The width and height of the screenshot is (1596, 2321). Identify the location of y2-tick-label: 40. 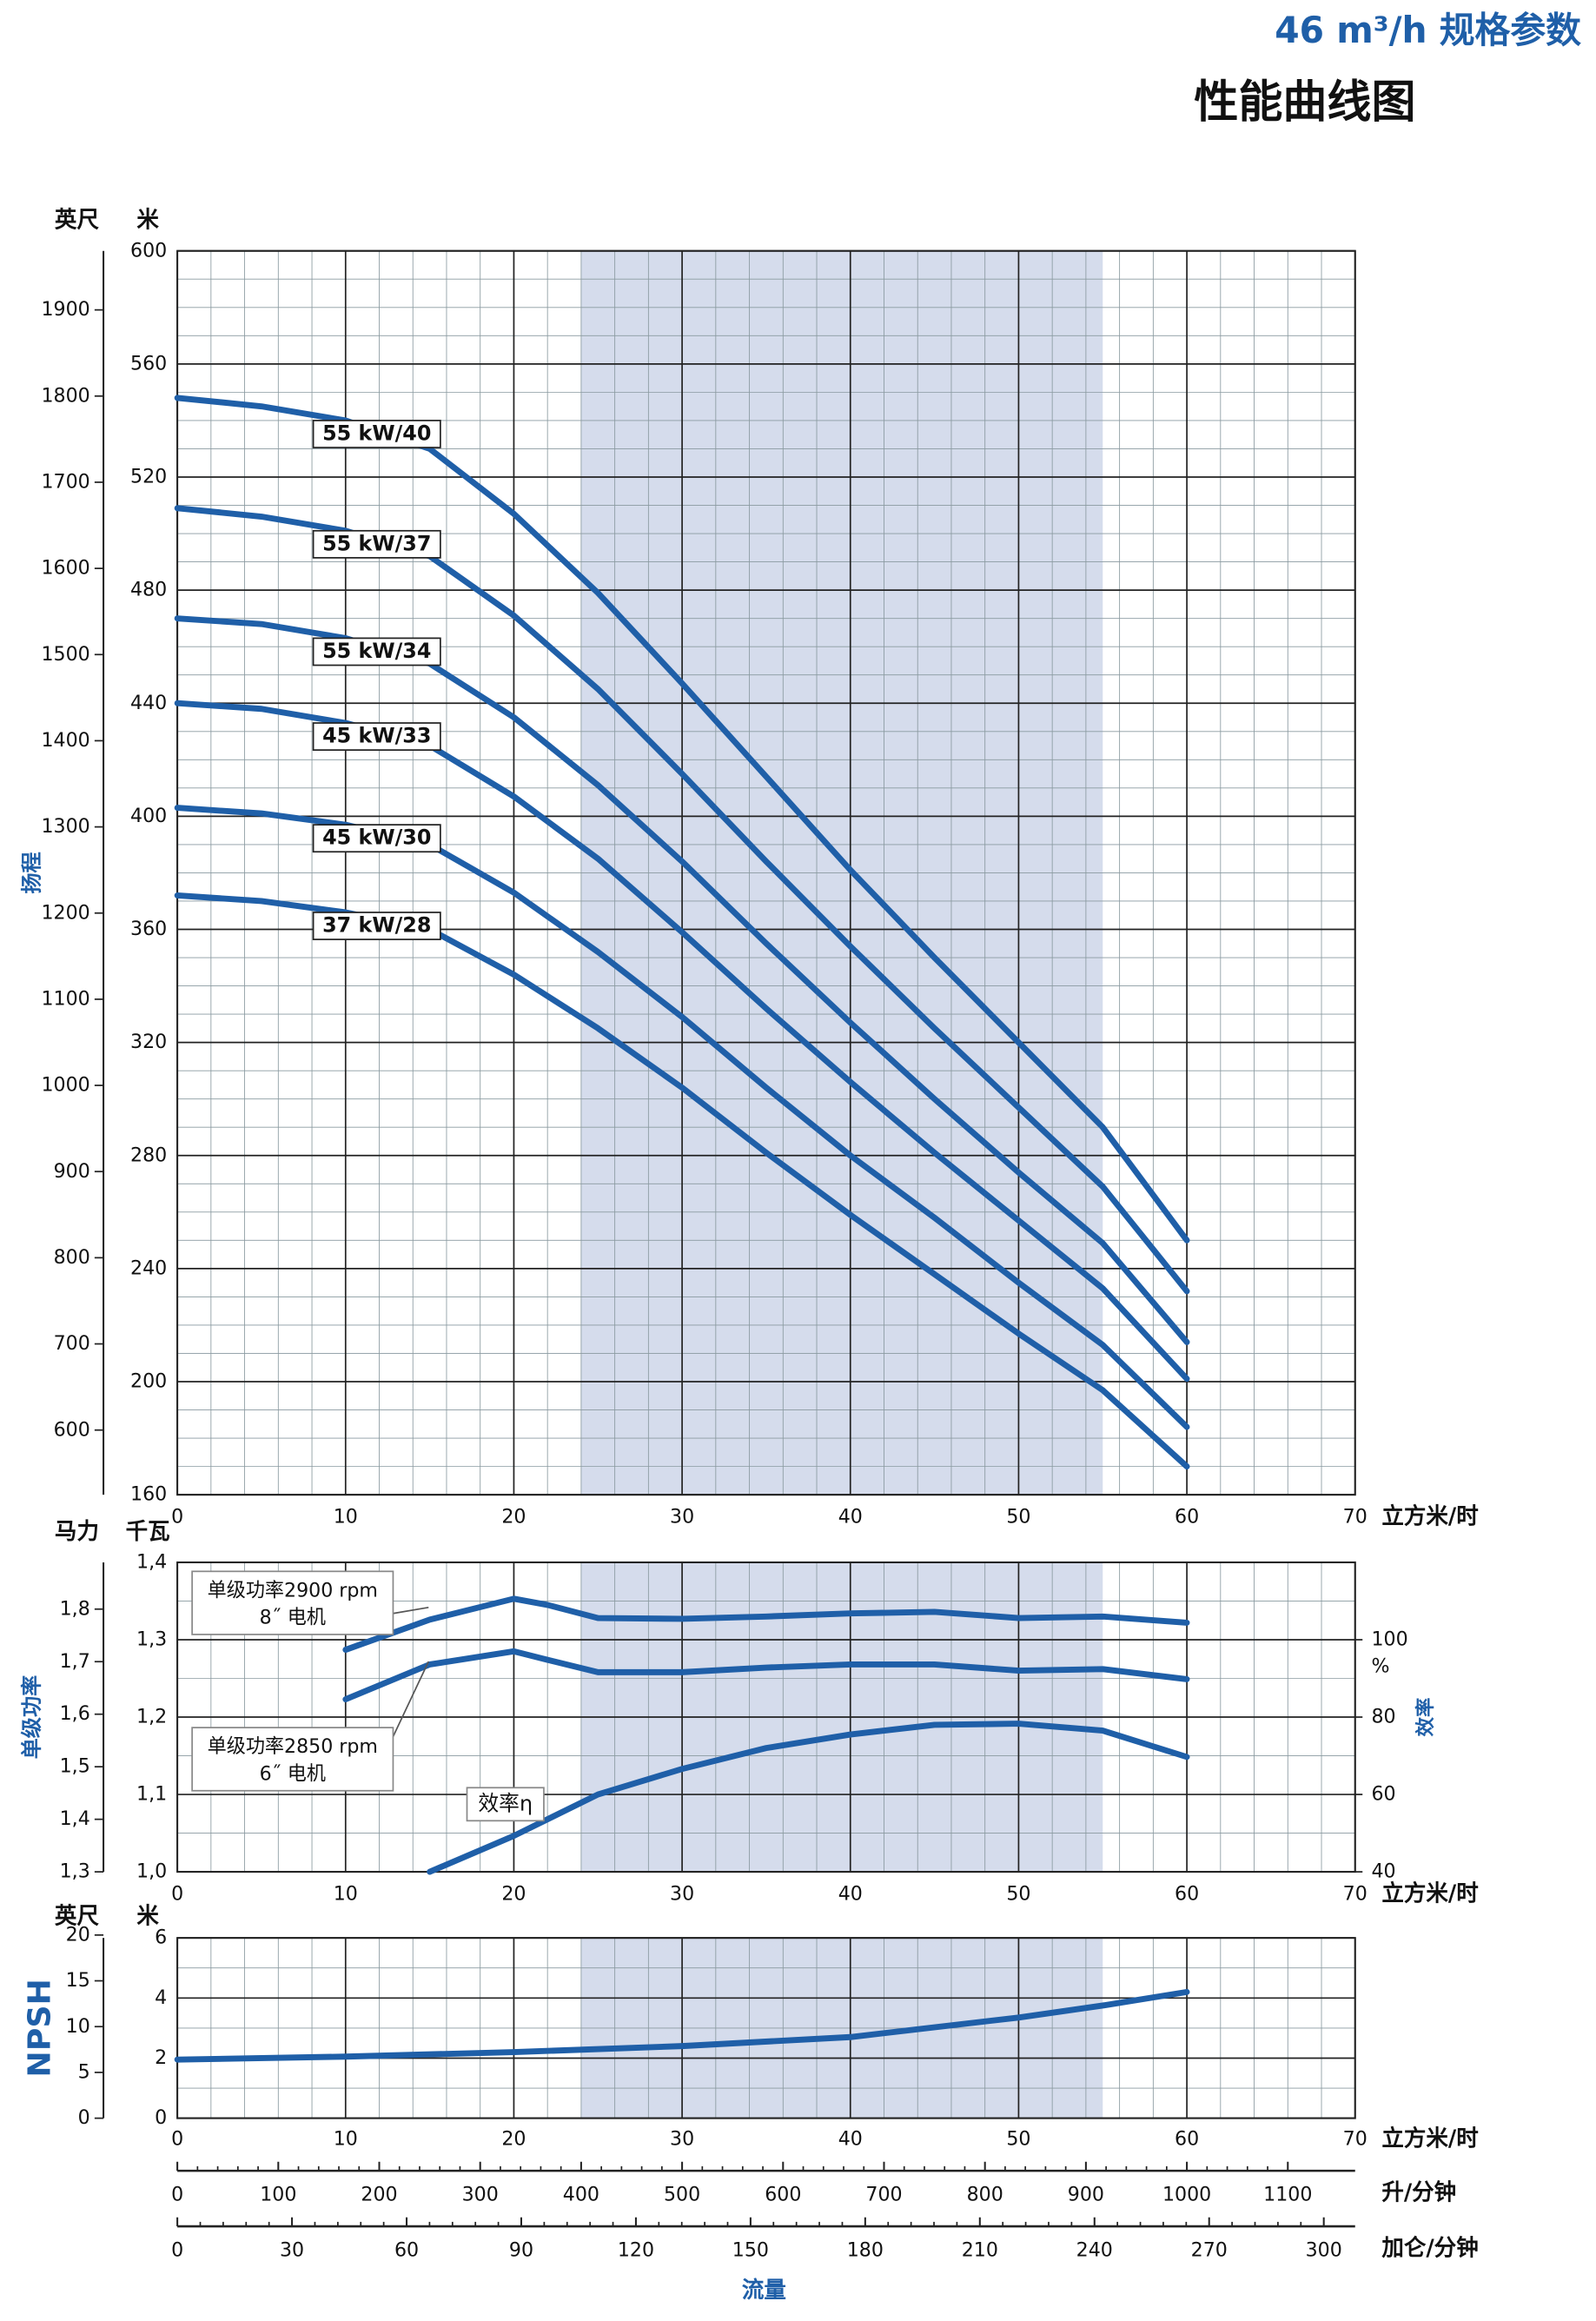
(1383, 1871).